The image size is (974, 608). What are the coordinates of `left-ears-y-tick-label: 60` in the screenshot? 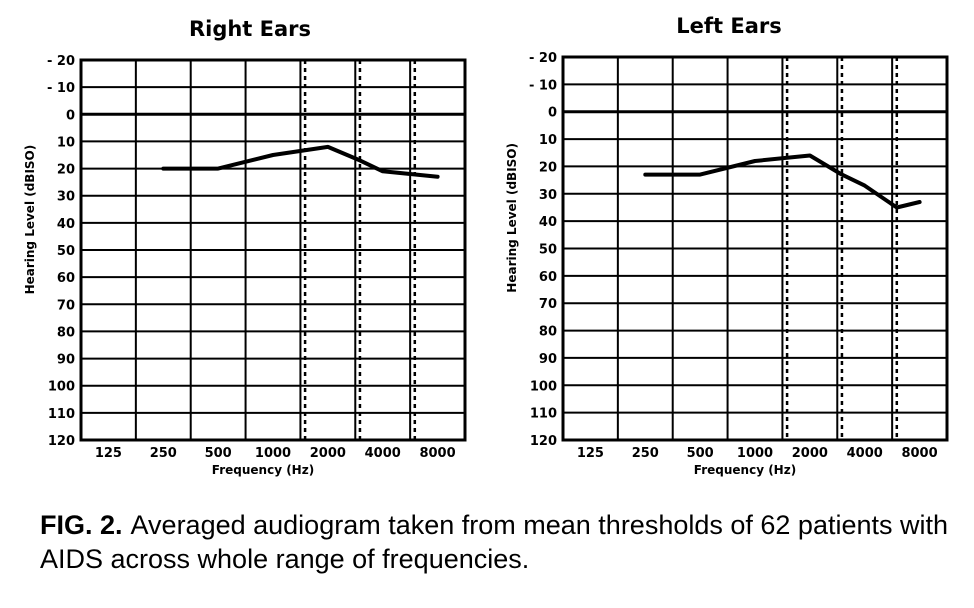 It's located at (548, 277).